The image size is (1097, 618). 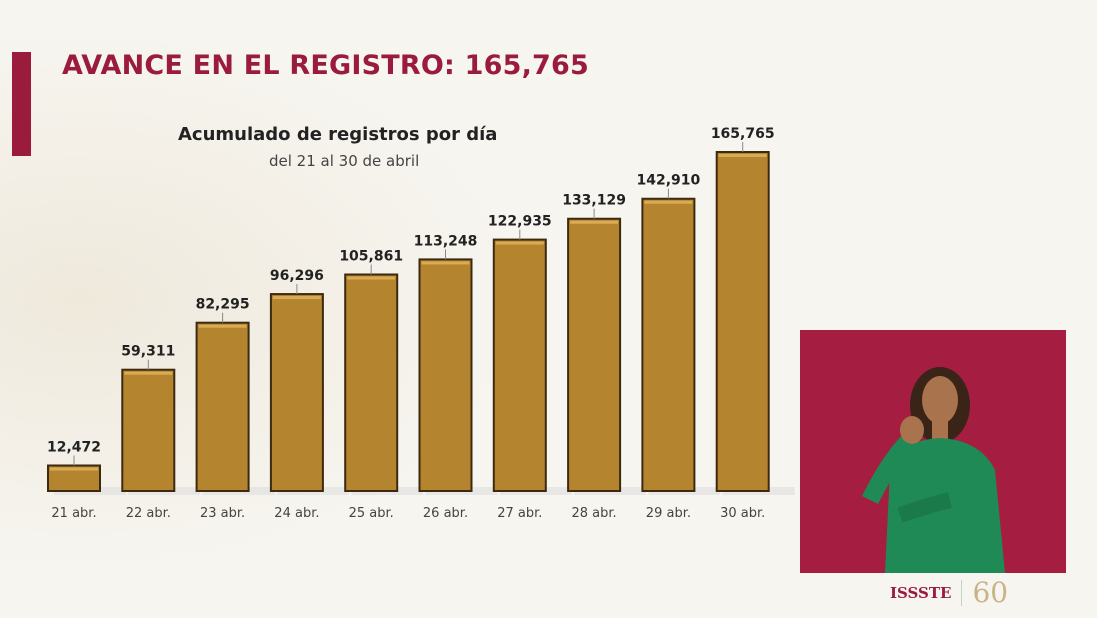 What do you see at coordinates (74, 447) in the screenshot?
I see `data-label: 12,472` at bounding box center [74, 447].